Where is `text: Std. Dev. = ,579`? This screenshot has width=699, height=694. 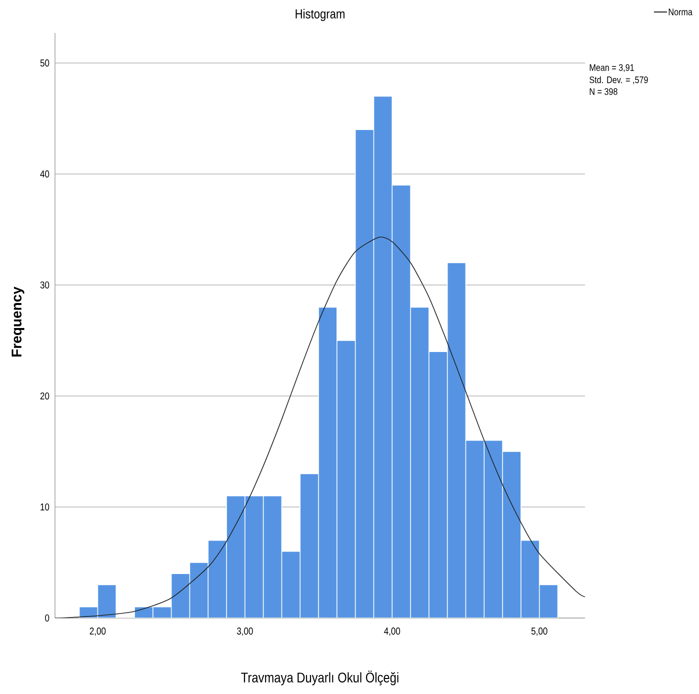
text: Std. Dev. = ,579 is located at coordinates (619, 80).